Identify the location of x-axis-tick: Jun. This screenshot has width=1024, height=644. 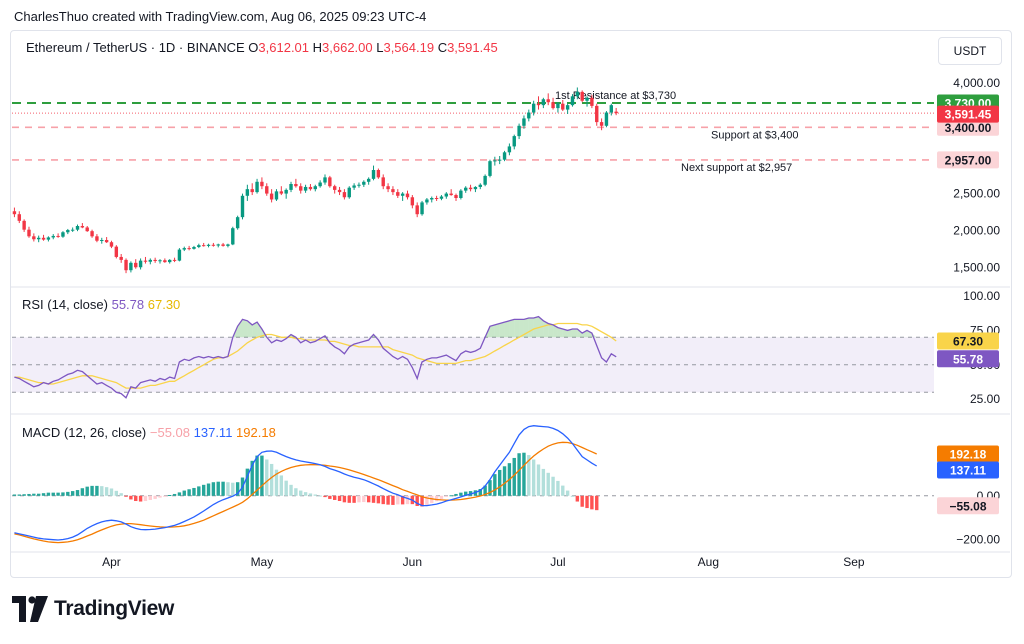
(412, 562).